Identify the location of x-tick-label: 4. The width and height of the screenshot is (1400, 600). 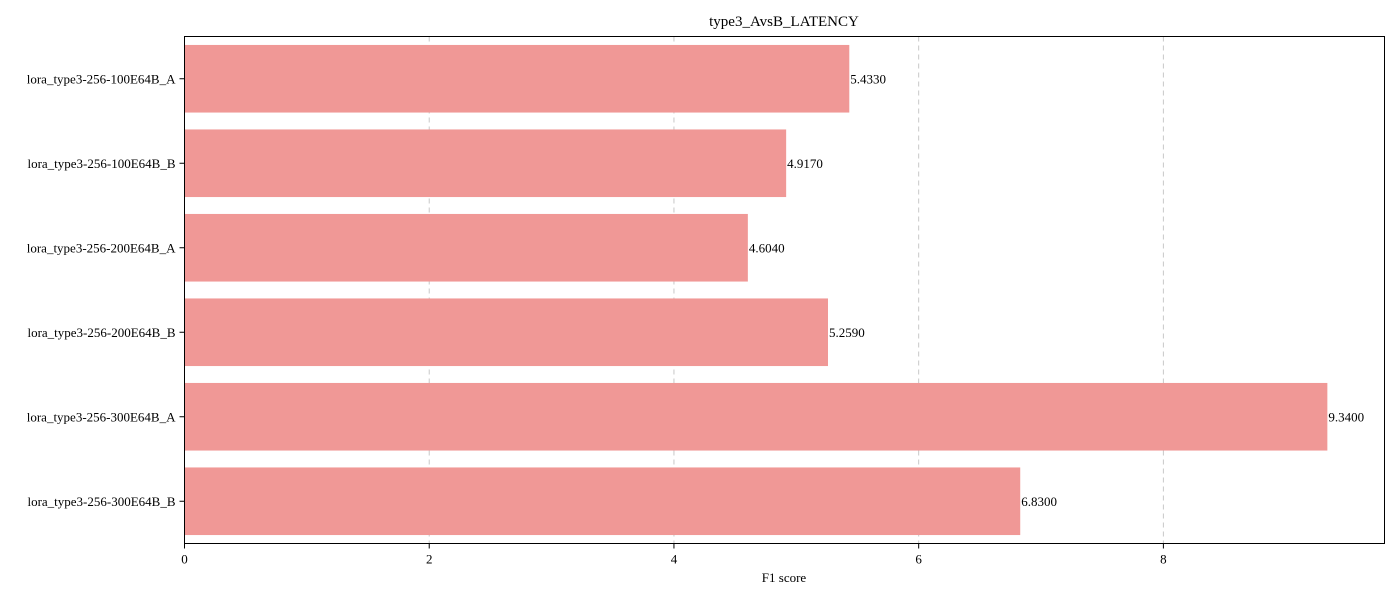
(674, 559).